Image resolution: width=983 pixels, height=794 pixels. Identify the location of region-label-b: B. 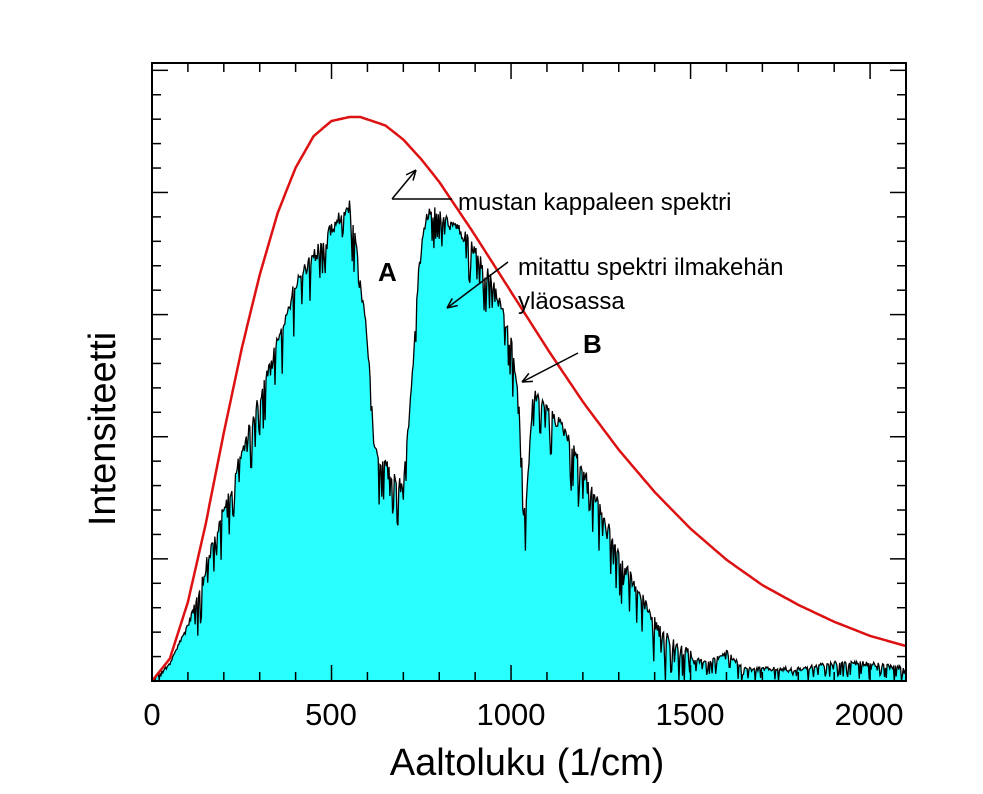
(592, 344).